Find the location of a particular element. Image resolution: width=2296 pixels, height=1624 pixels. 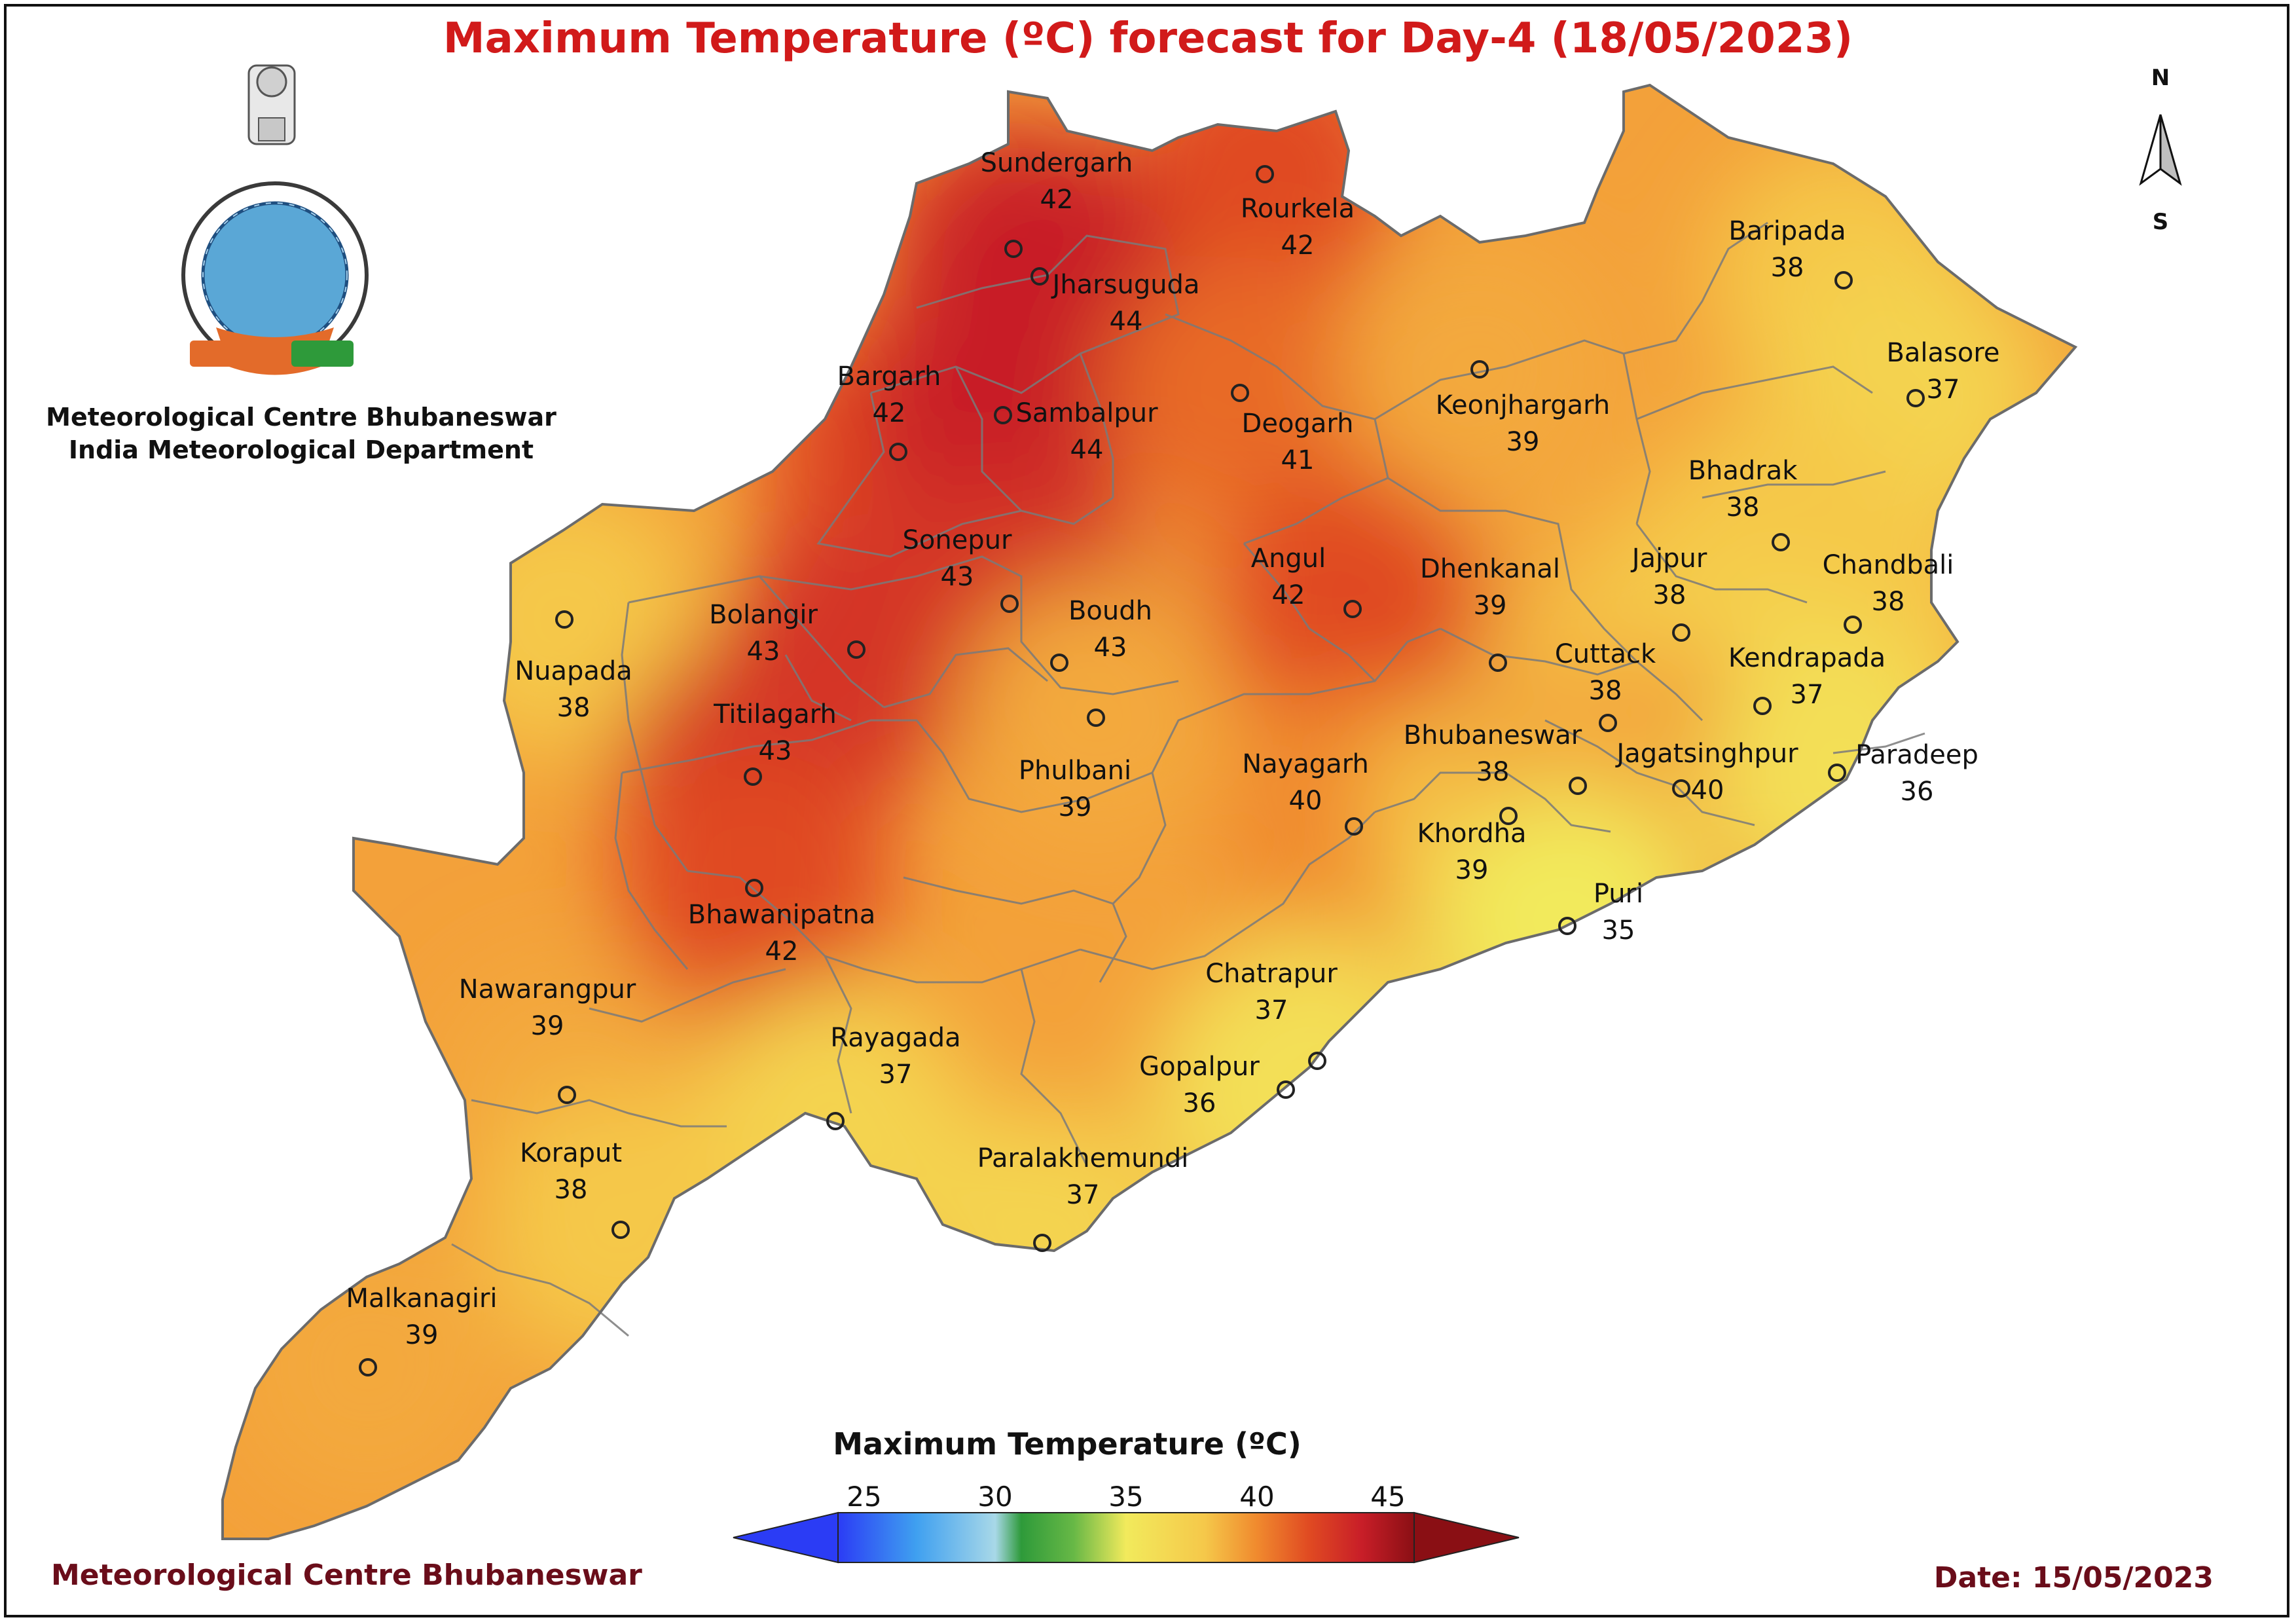

compass-north-label: N is located at coordinates (2160, 78).